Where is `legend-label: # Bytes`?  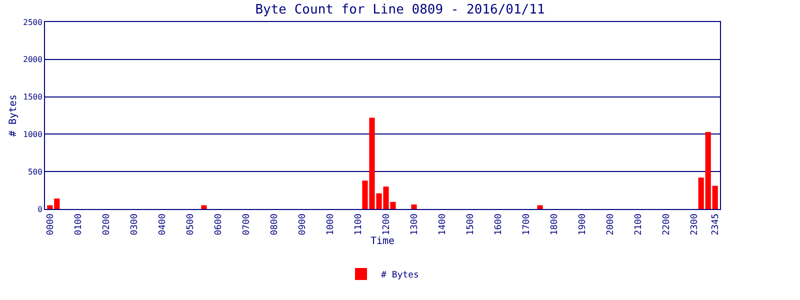 legend-label: # Bytes is located at coordinates (400, 275).